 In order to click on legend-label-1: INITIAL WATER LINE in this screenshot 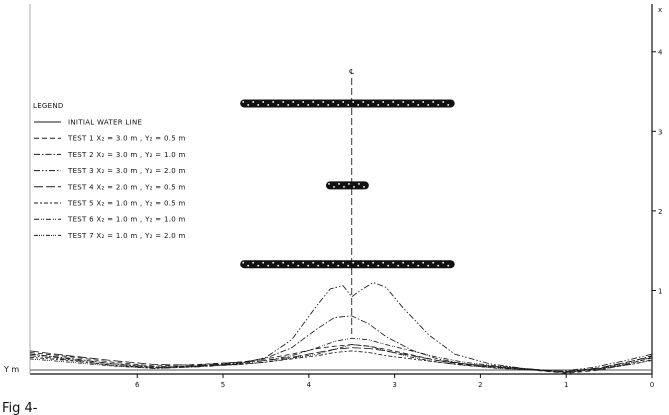, I will do `click(105, 123)`.